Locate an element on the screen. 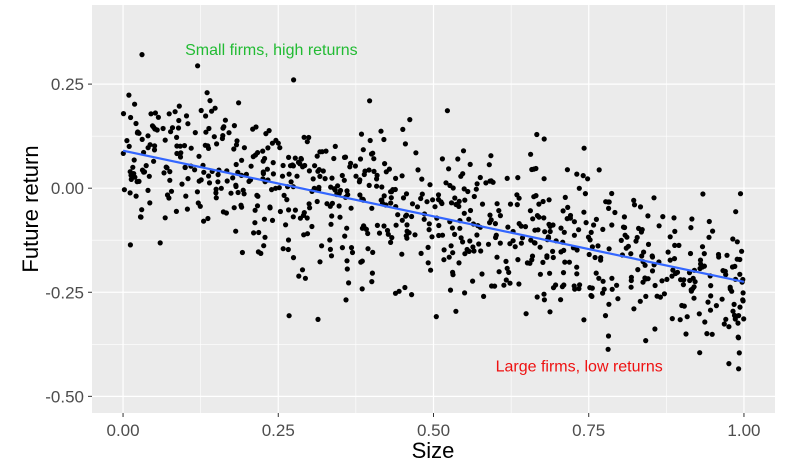  annotation-small-firms: Small firms, high returns is located at coordinates (271, 50).